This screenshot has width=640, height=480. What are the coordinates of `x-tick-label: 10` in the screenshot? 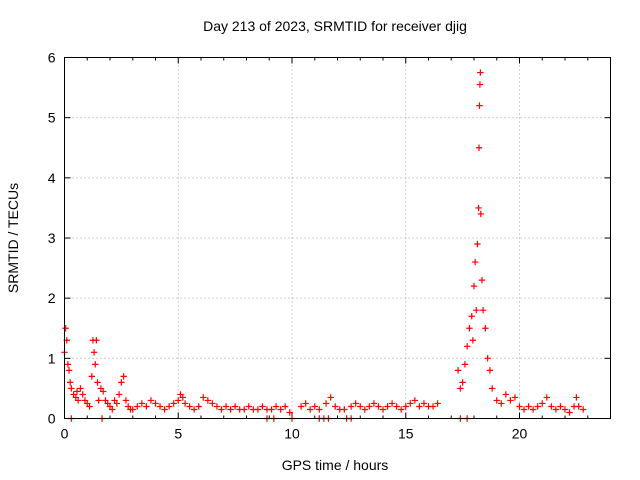 It's located at (292, 434).